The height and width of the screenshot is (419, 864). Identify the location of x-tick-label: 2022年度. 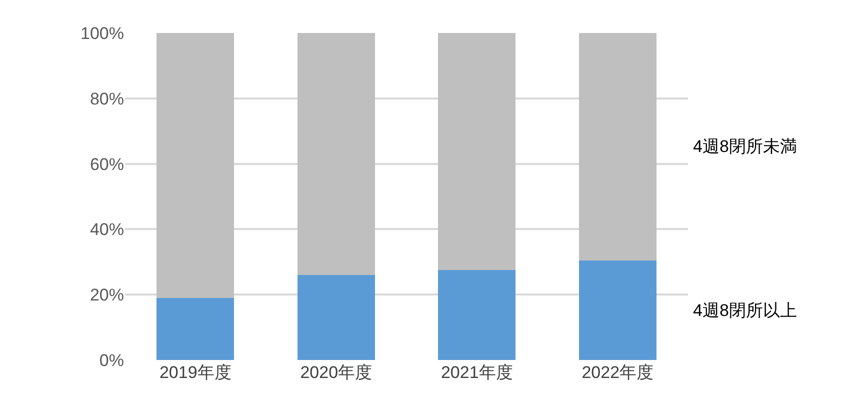
(618, 372).